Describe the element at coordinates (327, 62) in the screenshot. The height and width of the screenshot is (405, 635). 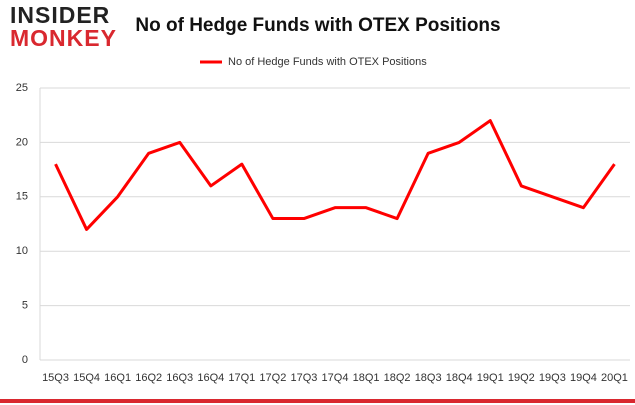
I see `legend-label: No of Hedge Funds with OTEX Positions` at that location.